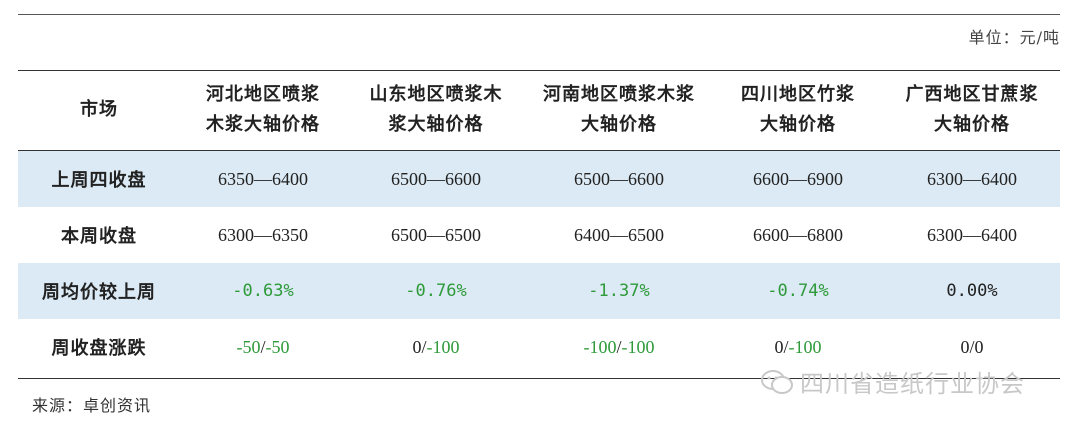  I want to click on table-bottom-rule, so click(539, 378).